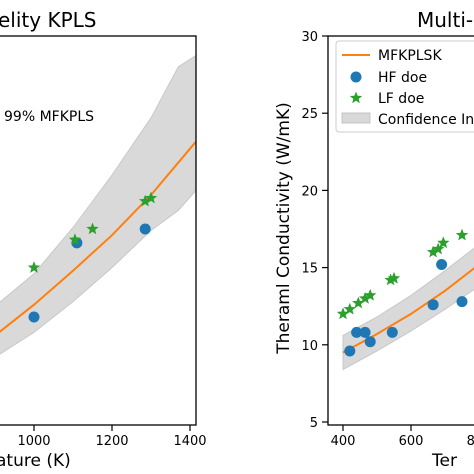 The image size is (474, 474). What do you see at coordinates (309, 114) in the screenshot?
I see `y-tick-label: 25` at bounding box center [309, 114].